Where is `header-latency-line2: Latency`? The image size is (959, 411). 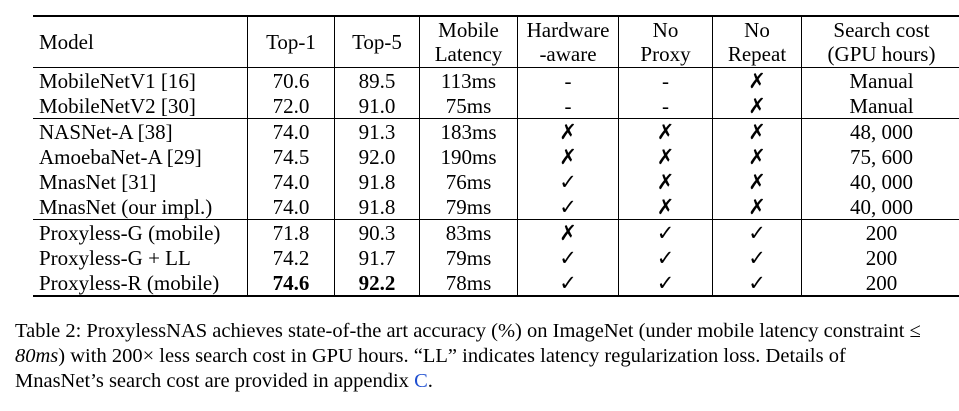 header-latency-line2: Latency is located at coordinates (468, 54).